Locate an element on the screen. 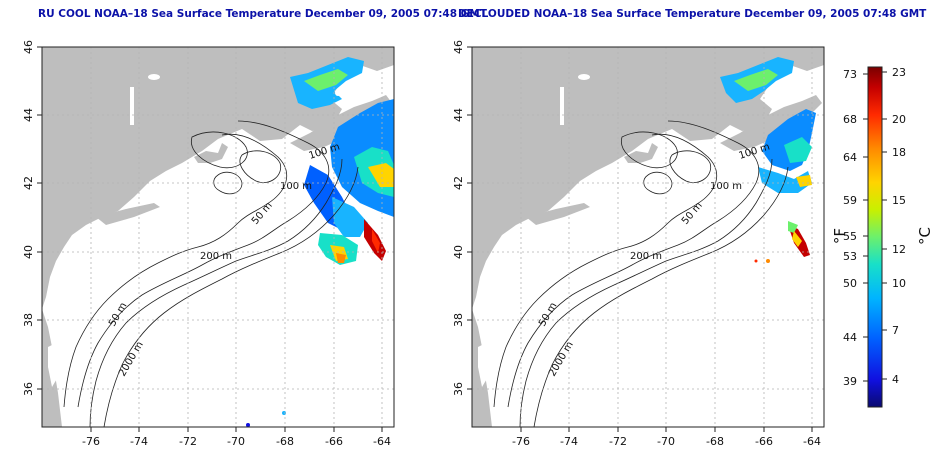  left-contour-label-200m: 200 m is located at coordinates (216, 256).